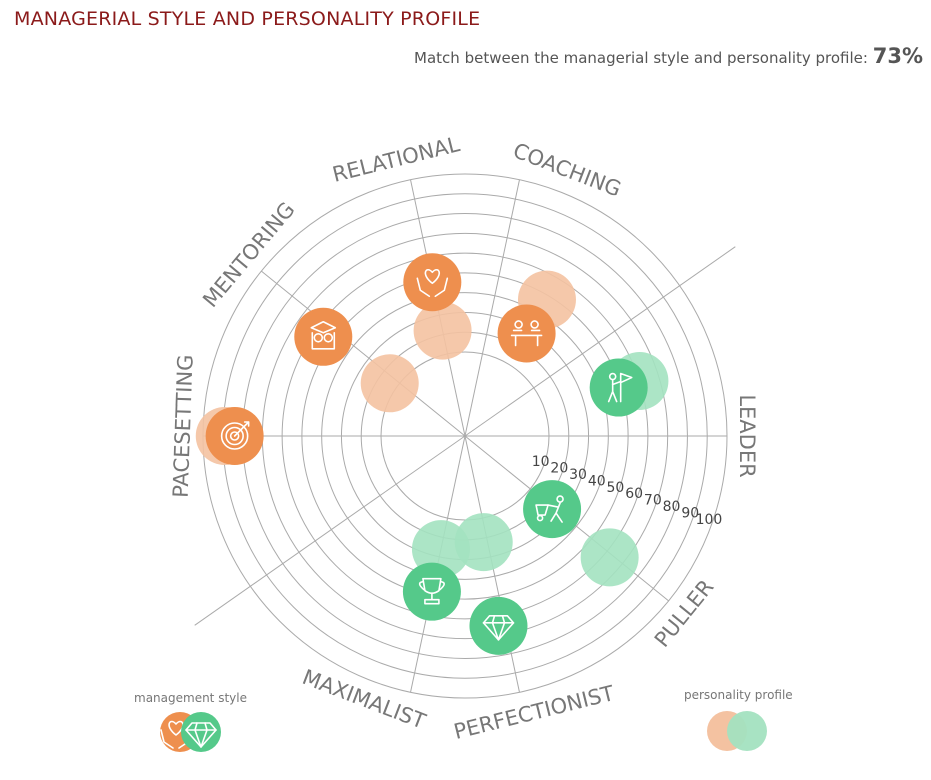  What do you see at coordinates (690, 514) in the screenshot?
I see `tick-label-90: 90` at bounding box center [690, 514].